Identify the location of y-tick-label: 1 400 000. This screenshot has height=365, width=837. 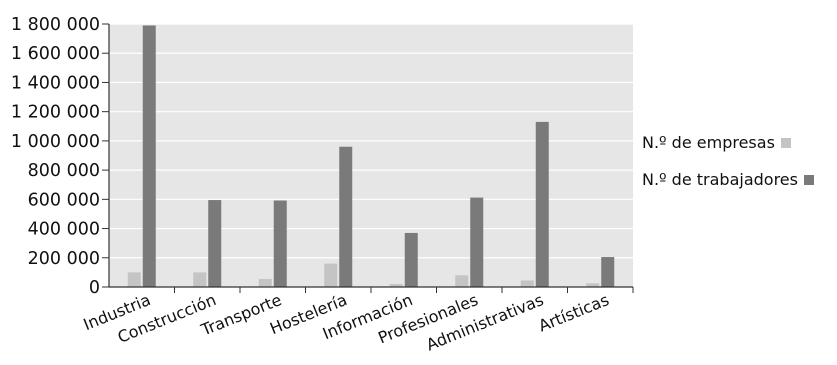
(55, 83).